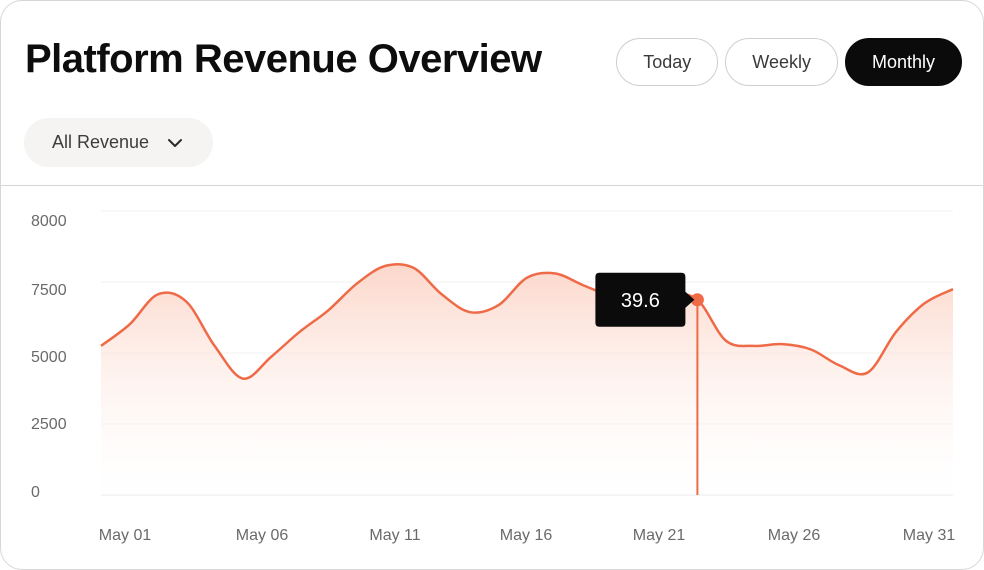  I want to click on tab-monthly: Monthly, so click(903, 62).